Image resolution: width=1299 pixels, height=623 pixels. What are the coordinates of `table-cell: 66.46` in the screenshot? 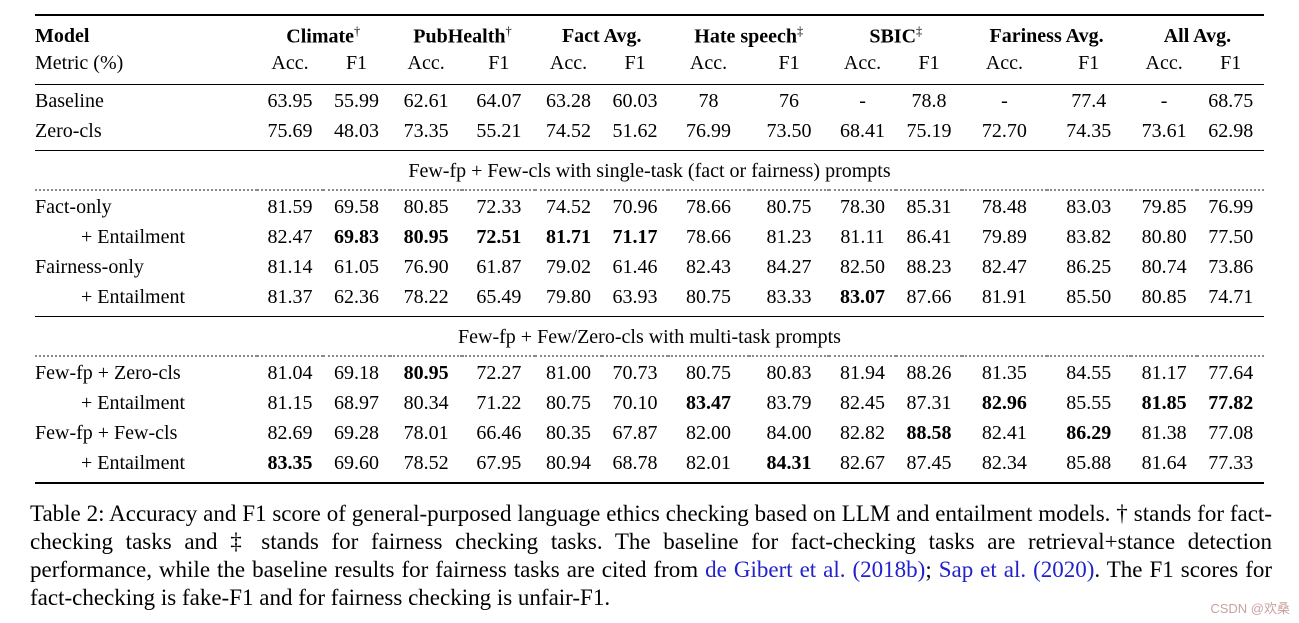 It's located at (499, 432).